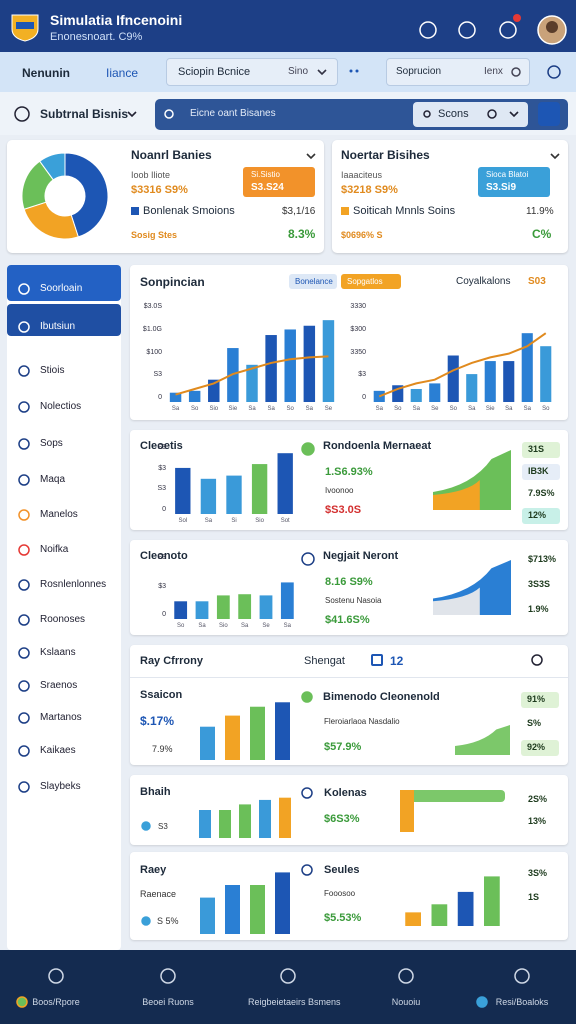  Describe the element at coordinates (308, 449) in the screenshot. I see `panel-icon` at that location.